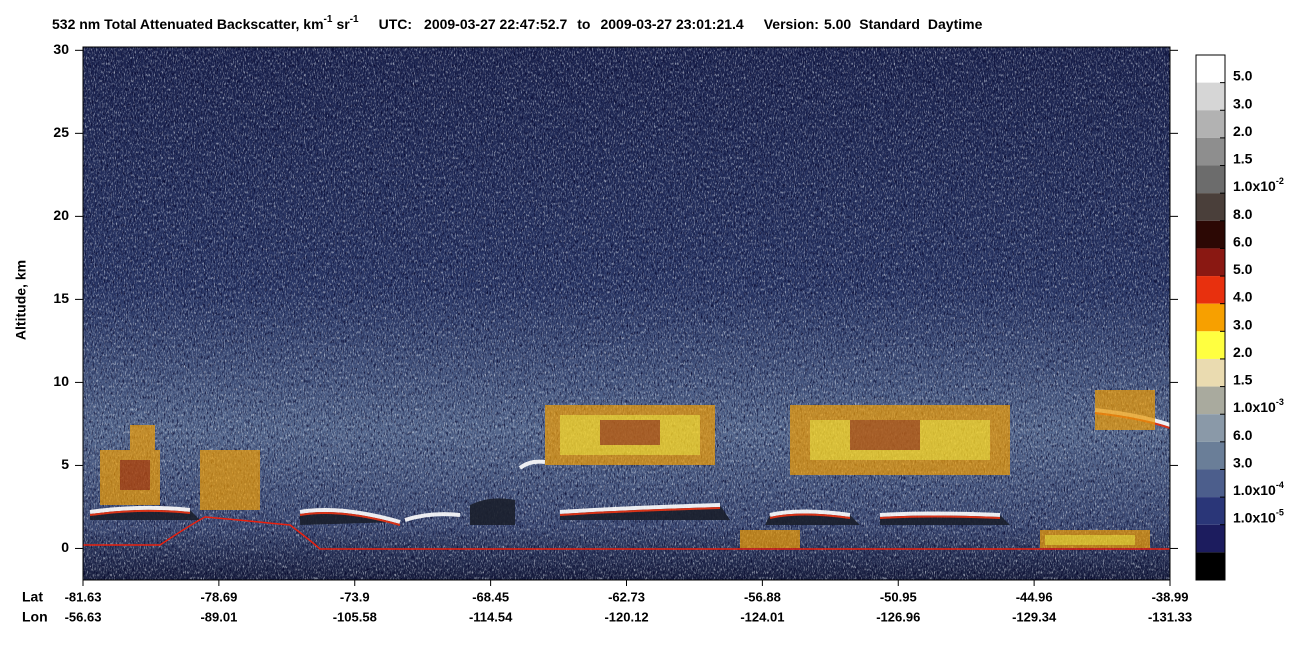  I want to click on colorbar-label-exponent: -4, so click(1280, 485).